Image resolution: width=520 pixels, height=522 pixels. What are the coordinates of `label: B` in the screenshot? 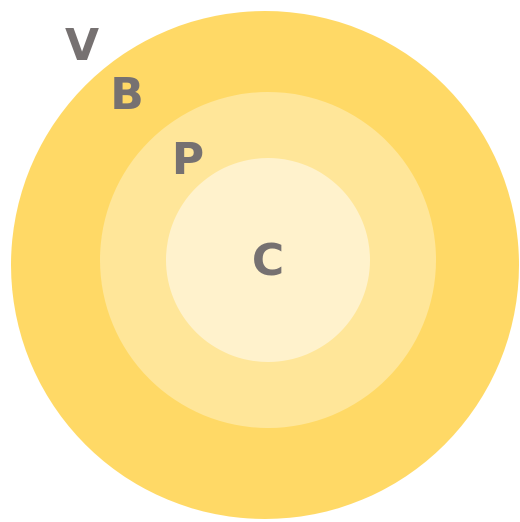 It's located at (127, 94).